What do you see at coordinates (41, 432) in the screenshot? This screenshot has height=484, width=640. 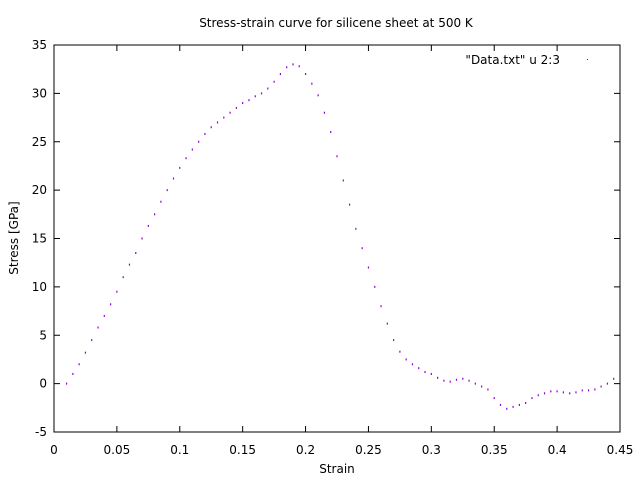 I see `y-tick-label: -5` at bounding box center [41, 432].